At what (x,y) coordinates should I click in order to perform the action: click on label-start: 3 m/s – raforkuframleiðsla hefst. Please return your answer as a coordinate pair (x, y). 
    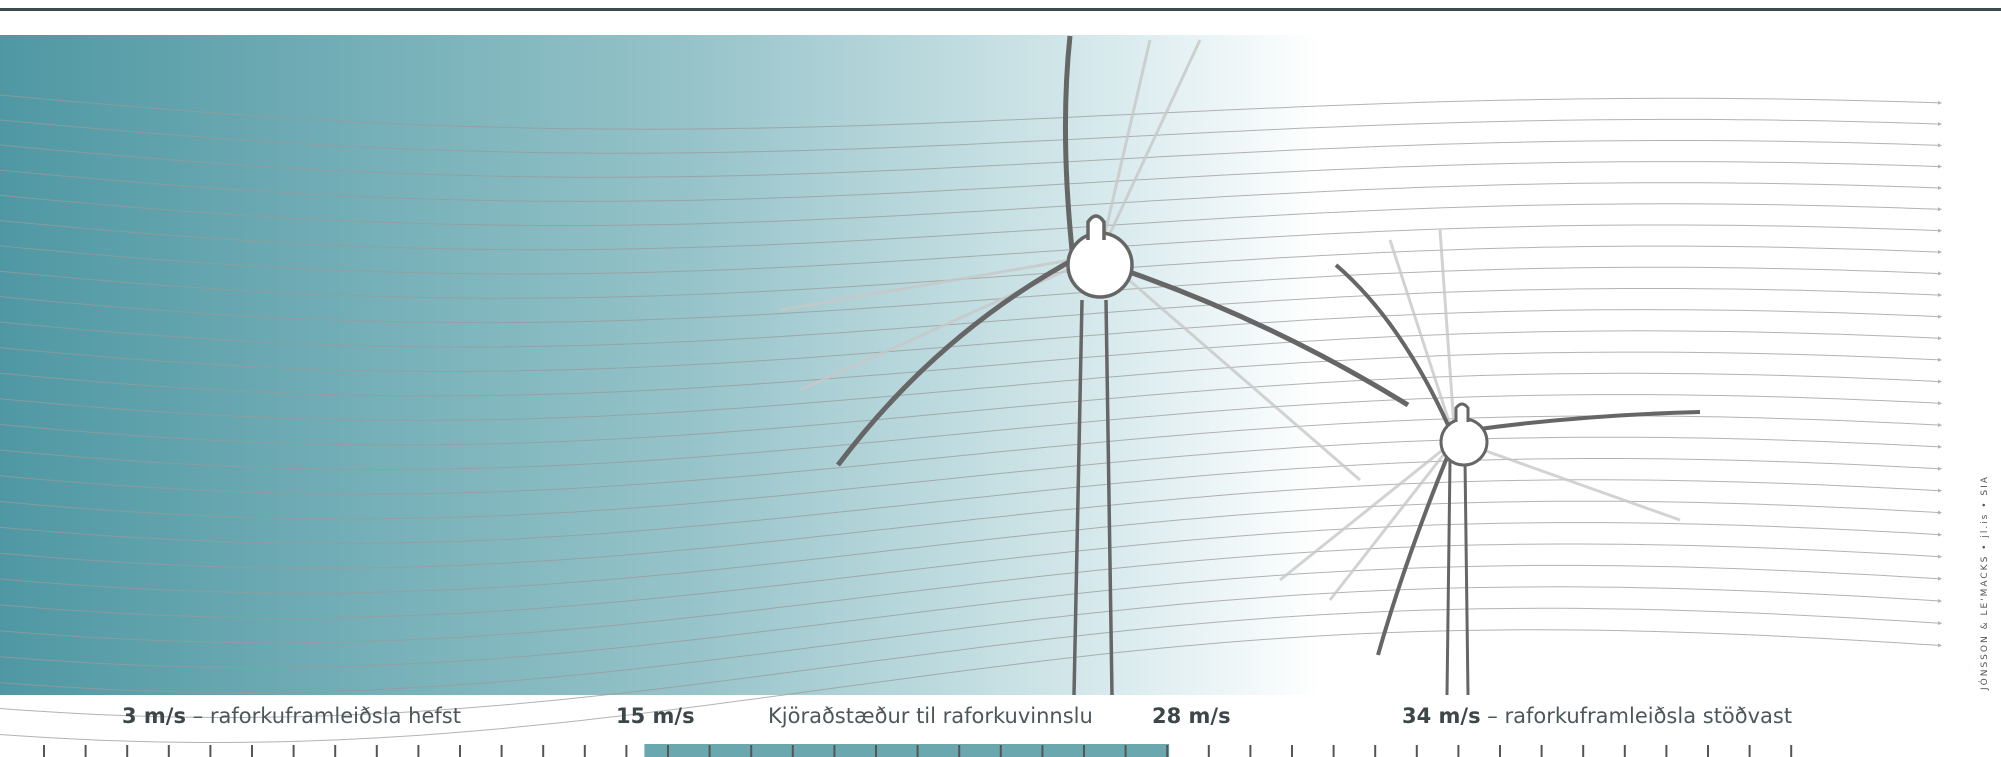
    Looking at the image, I should click on (291, 716).